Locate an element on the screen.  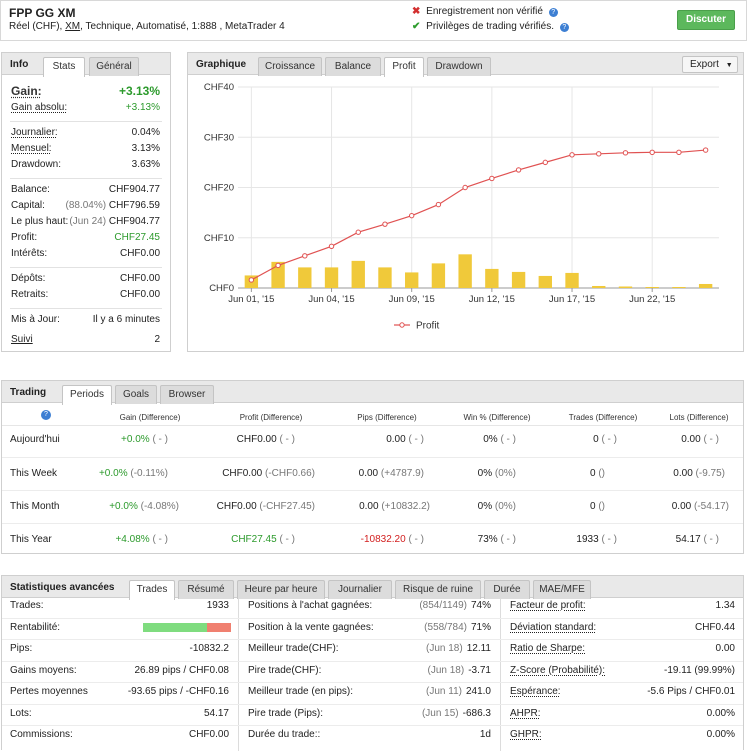
stat-label: Meilleur trade(CHF): is located at coordinates (293, 648).